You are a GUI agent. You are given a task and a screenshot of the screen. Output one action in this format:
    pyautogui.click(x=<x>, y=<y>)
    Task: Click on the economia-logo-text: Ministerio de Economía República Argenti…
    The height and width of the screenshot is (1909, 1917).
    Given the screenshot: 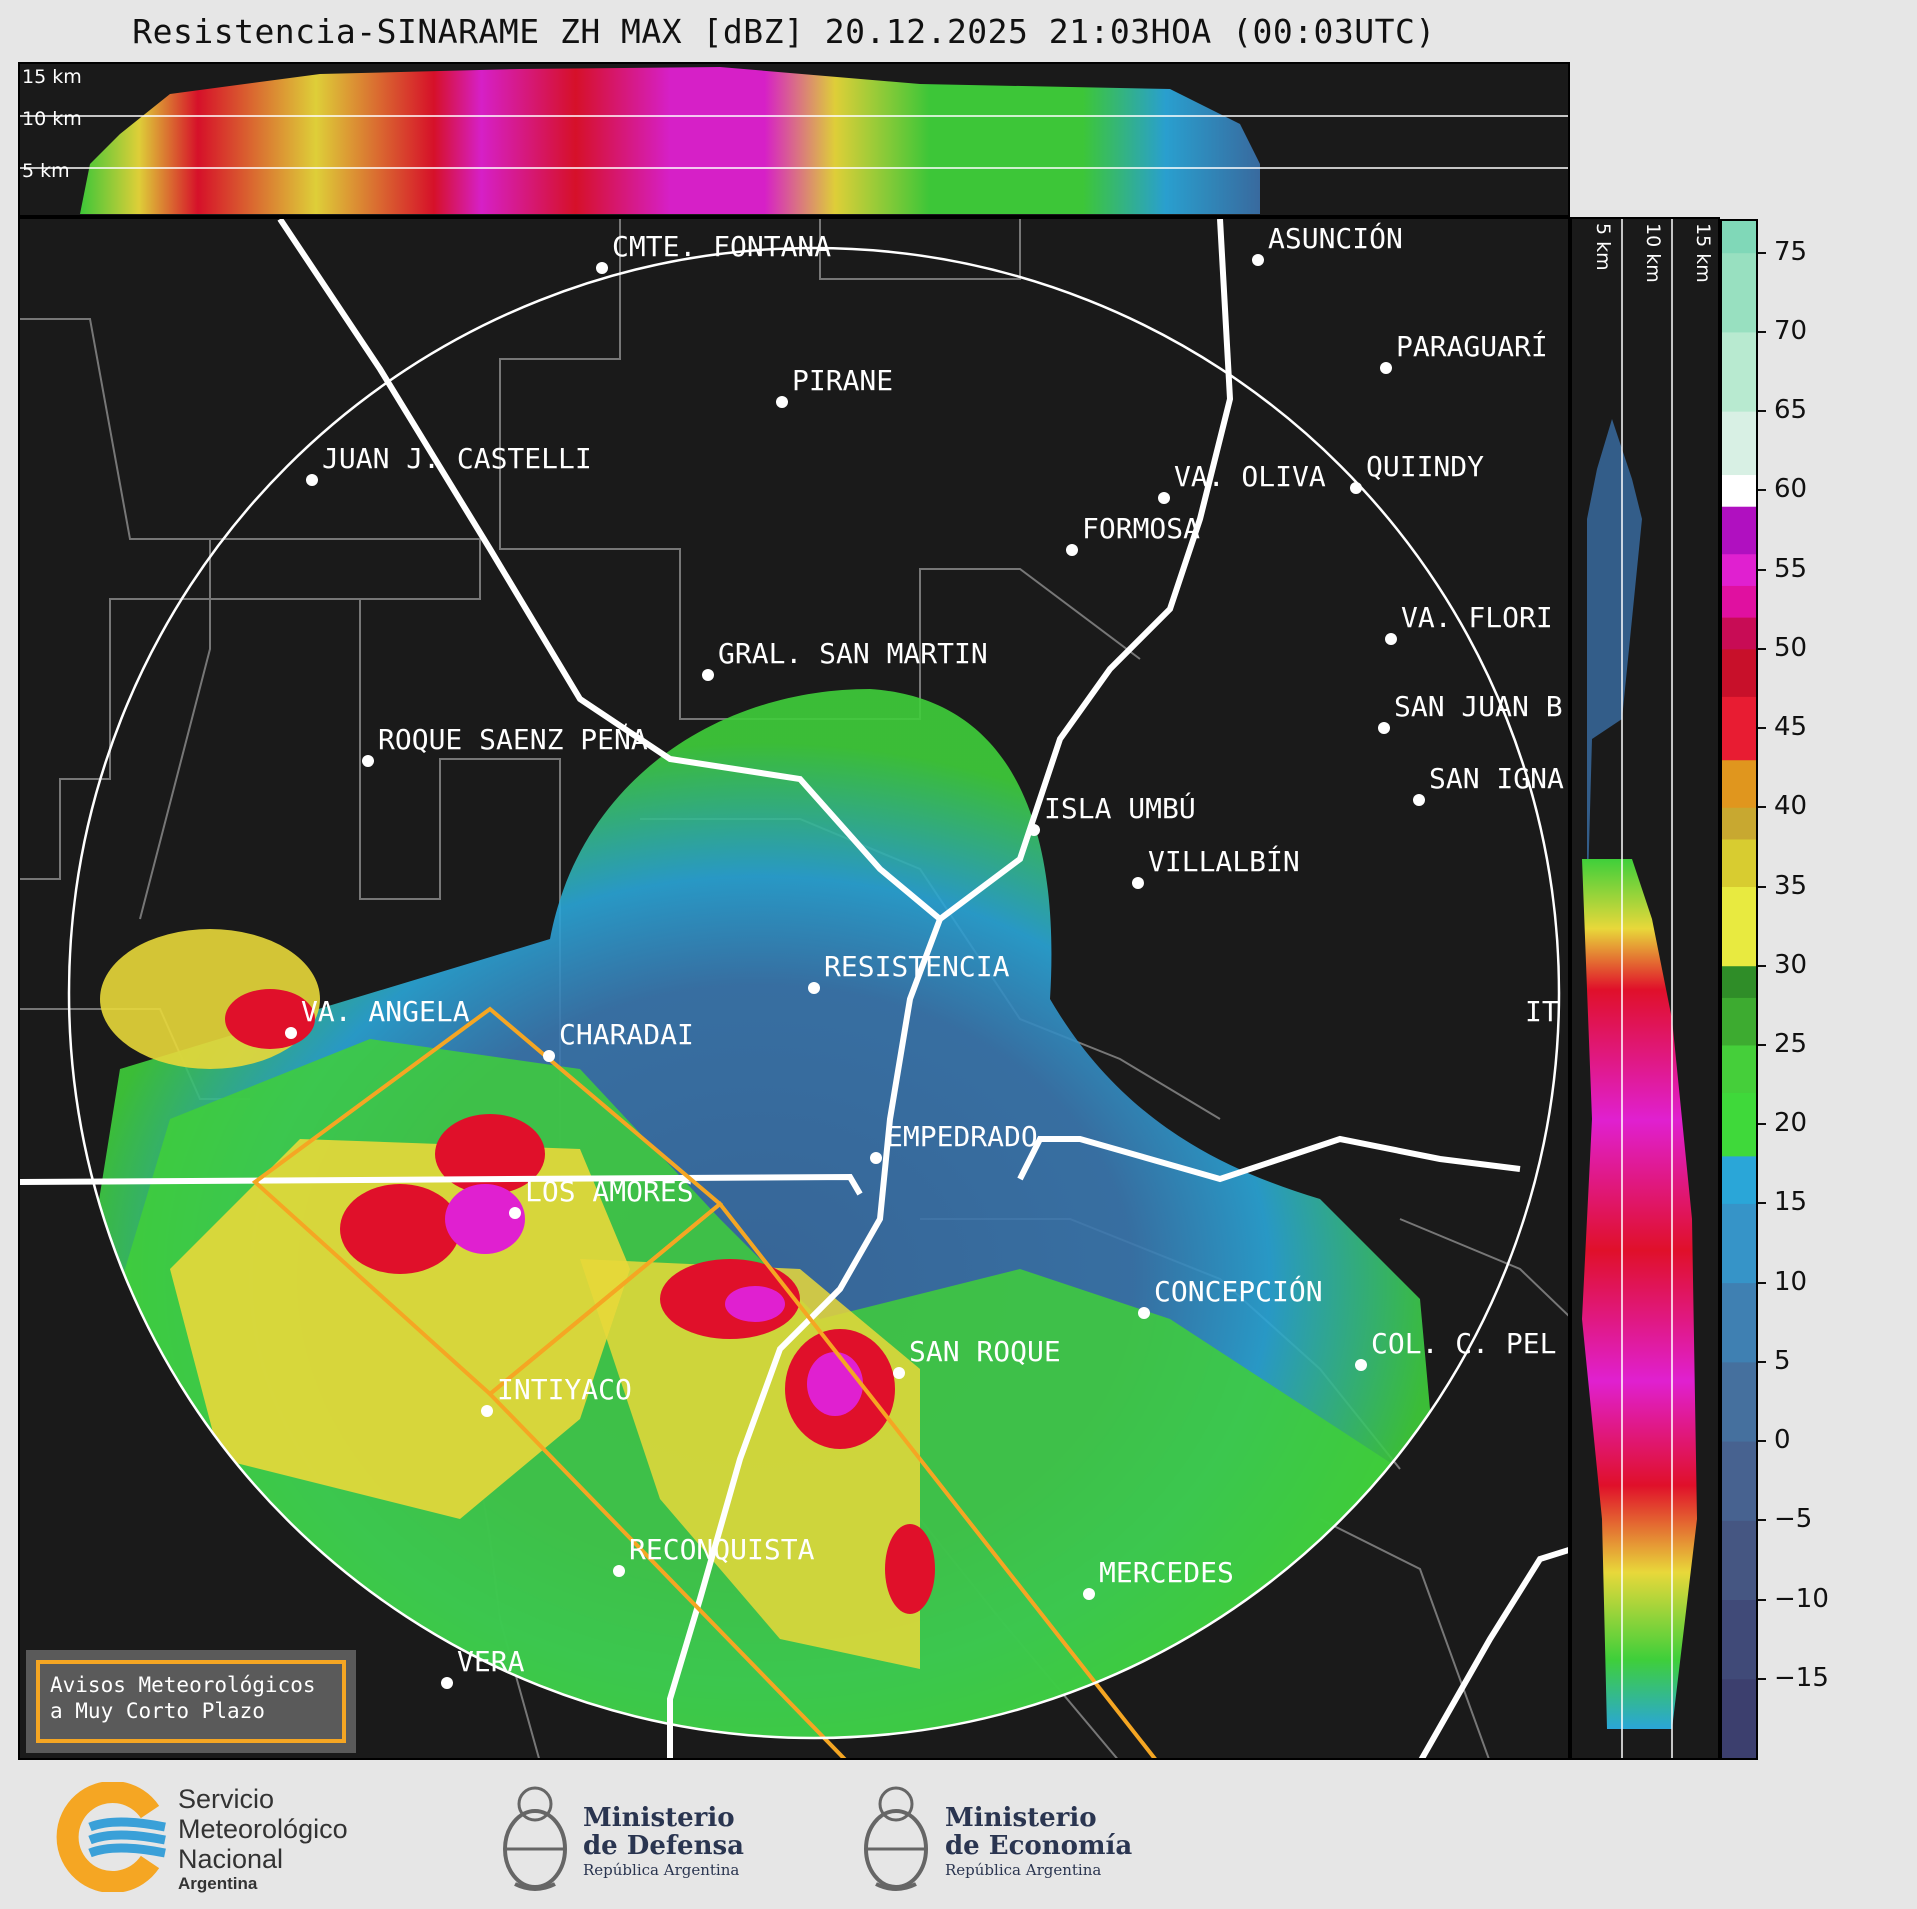 What is the action you would take?
    pyautogui.click(x=1038, y=1842)
    